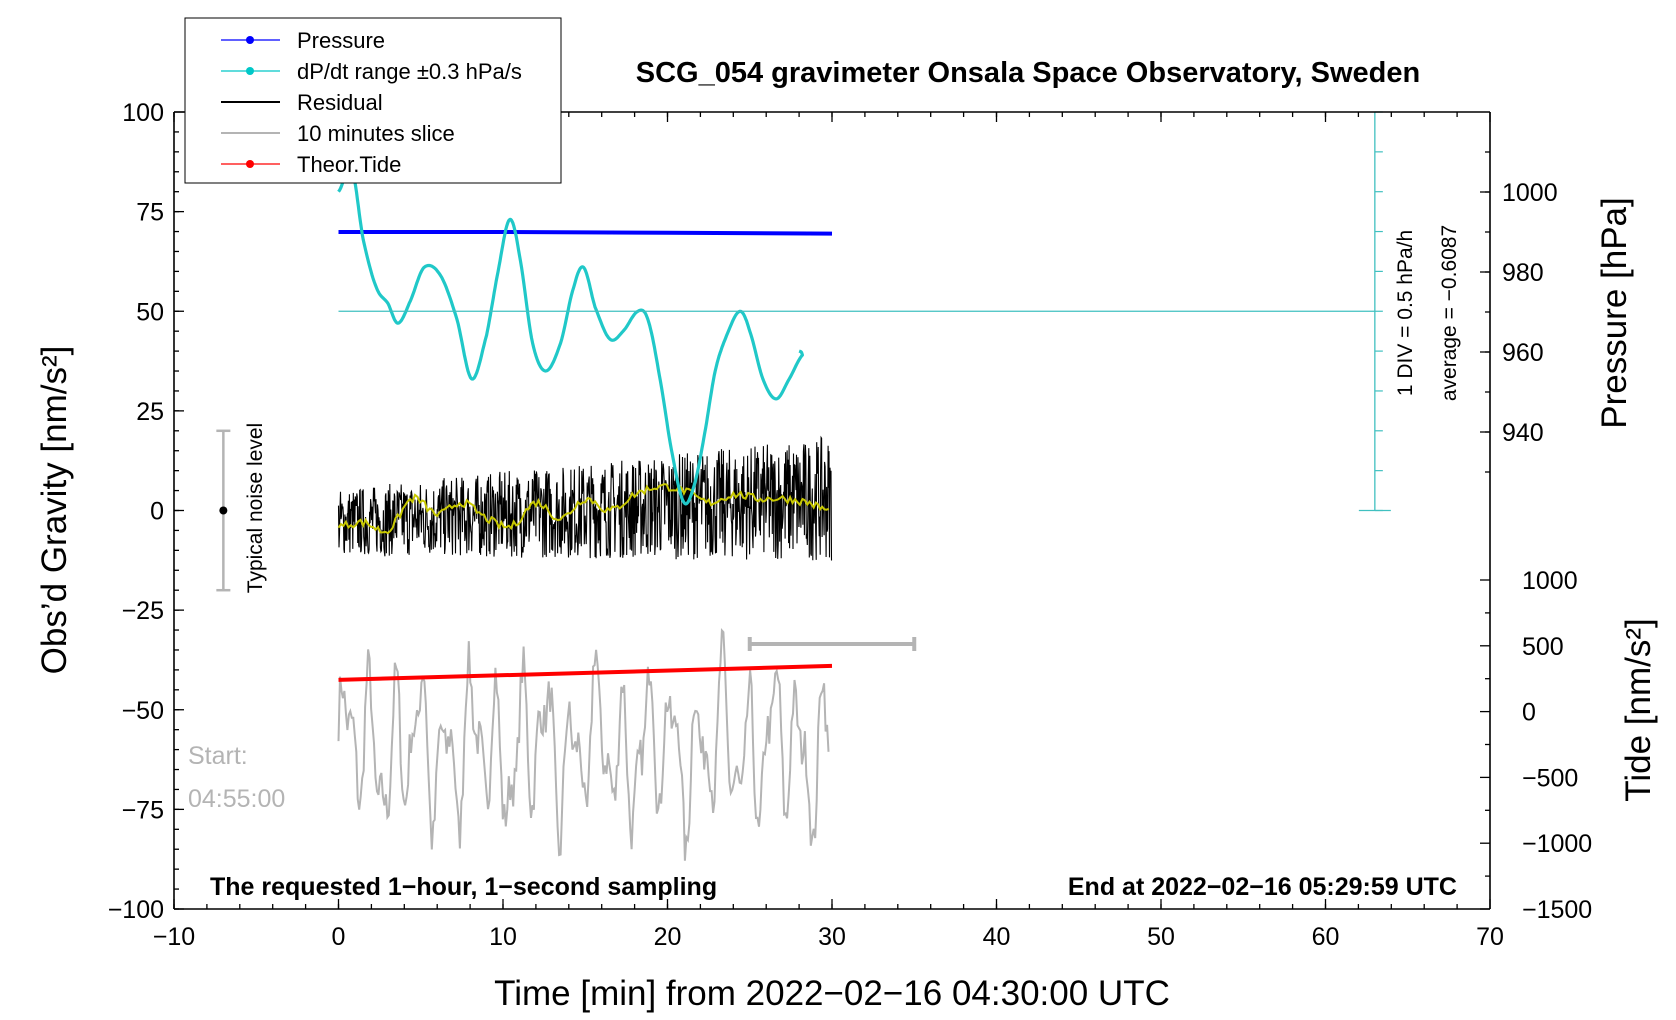 This screenshot has height=1020, width=1676. What do you see at coordinates (236, 799) in the screenshot?
I see `start-time: 04:55:00` at bounding box center [236, 799].